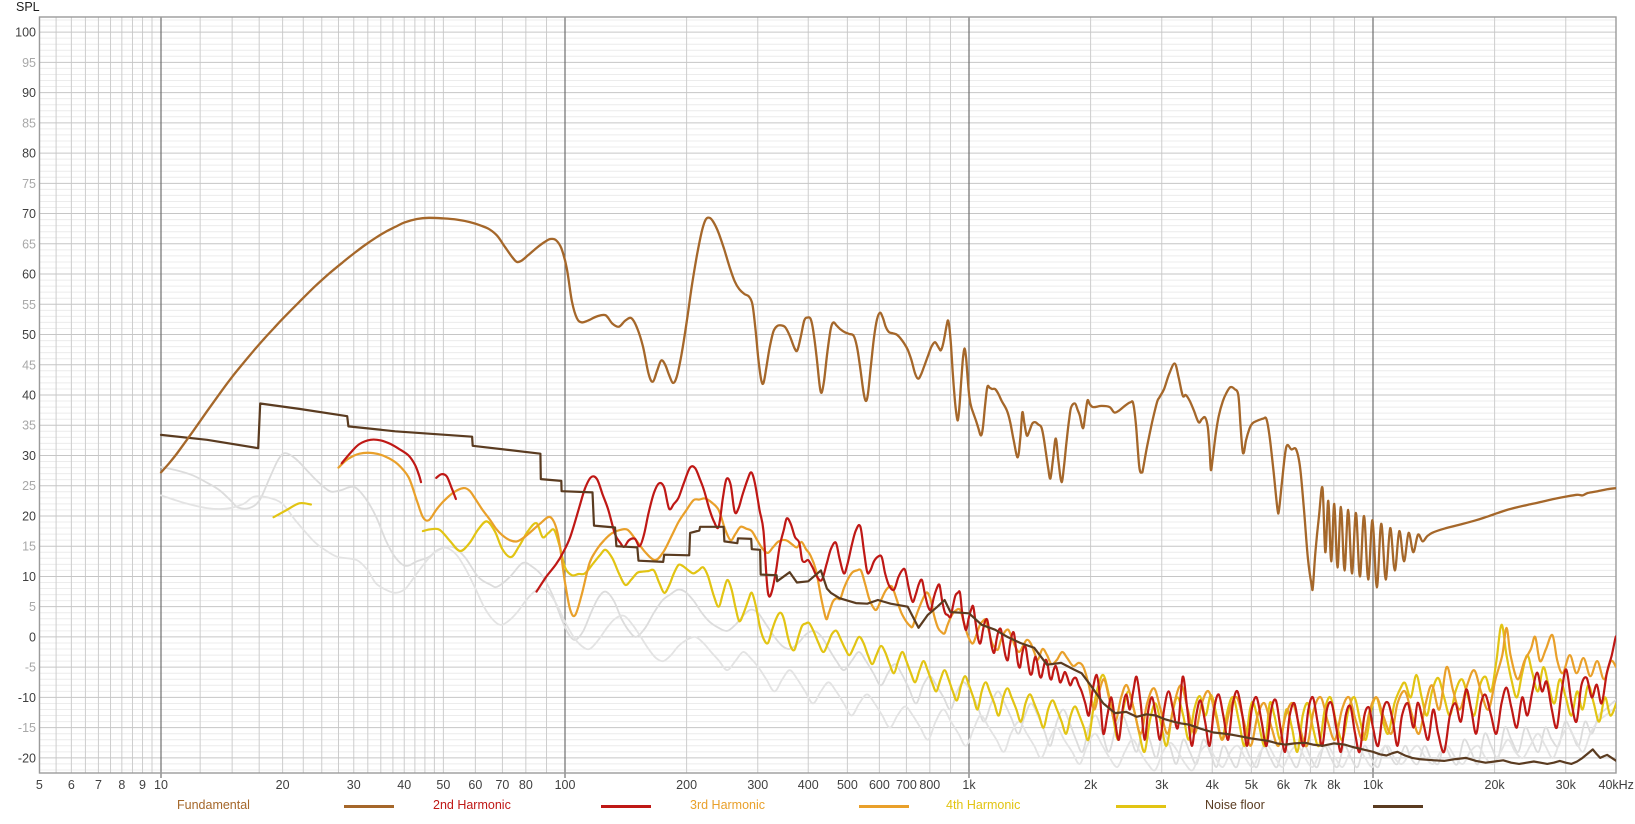 The height and width of the screenshot is (824, 1635). Describe the element at coordinates (369, 806) in the screenshot. I see `legend-swatch-fundamental` at that location.